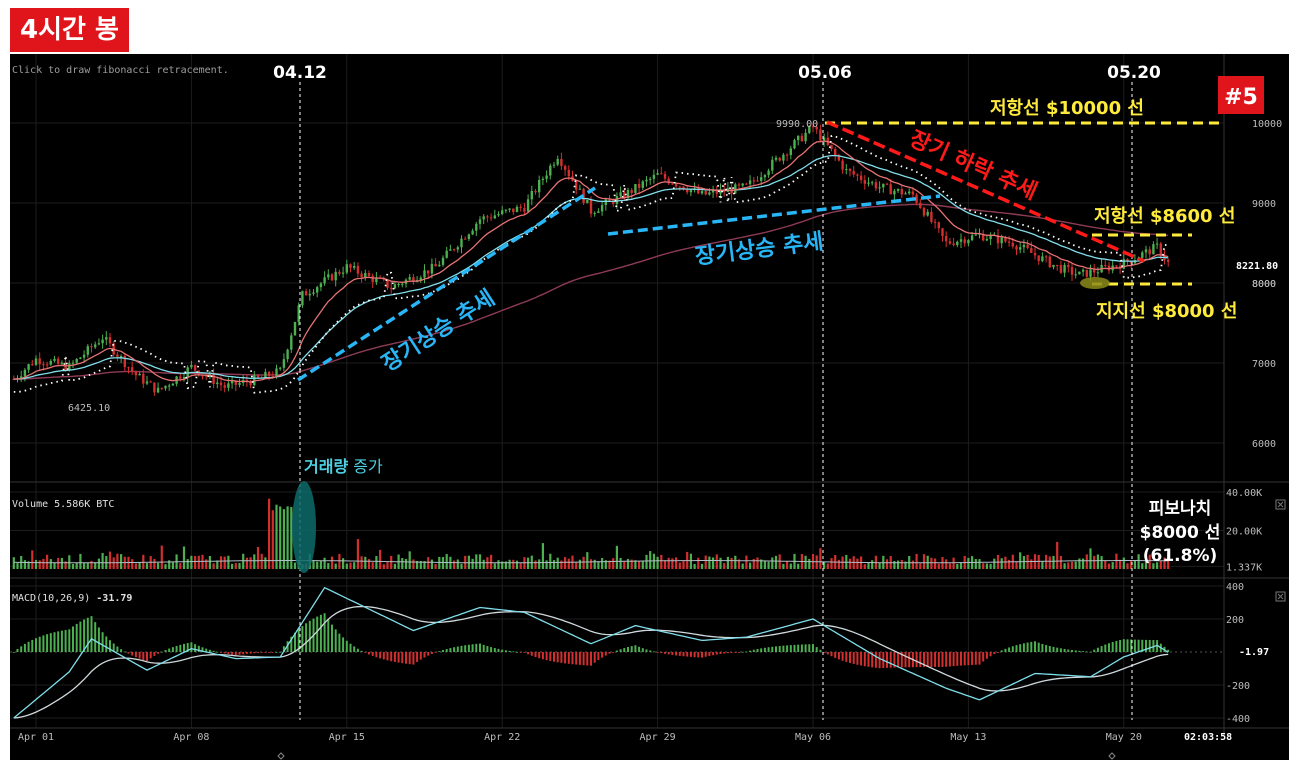  Describe the element at coordinates (1164, 216) in the screenshot. I see `resistance-label-8600: 저항선 $8600 선` at that location.